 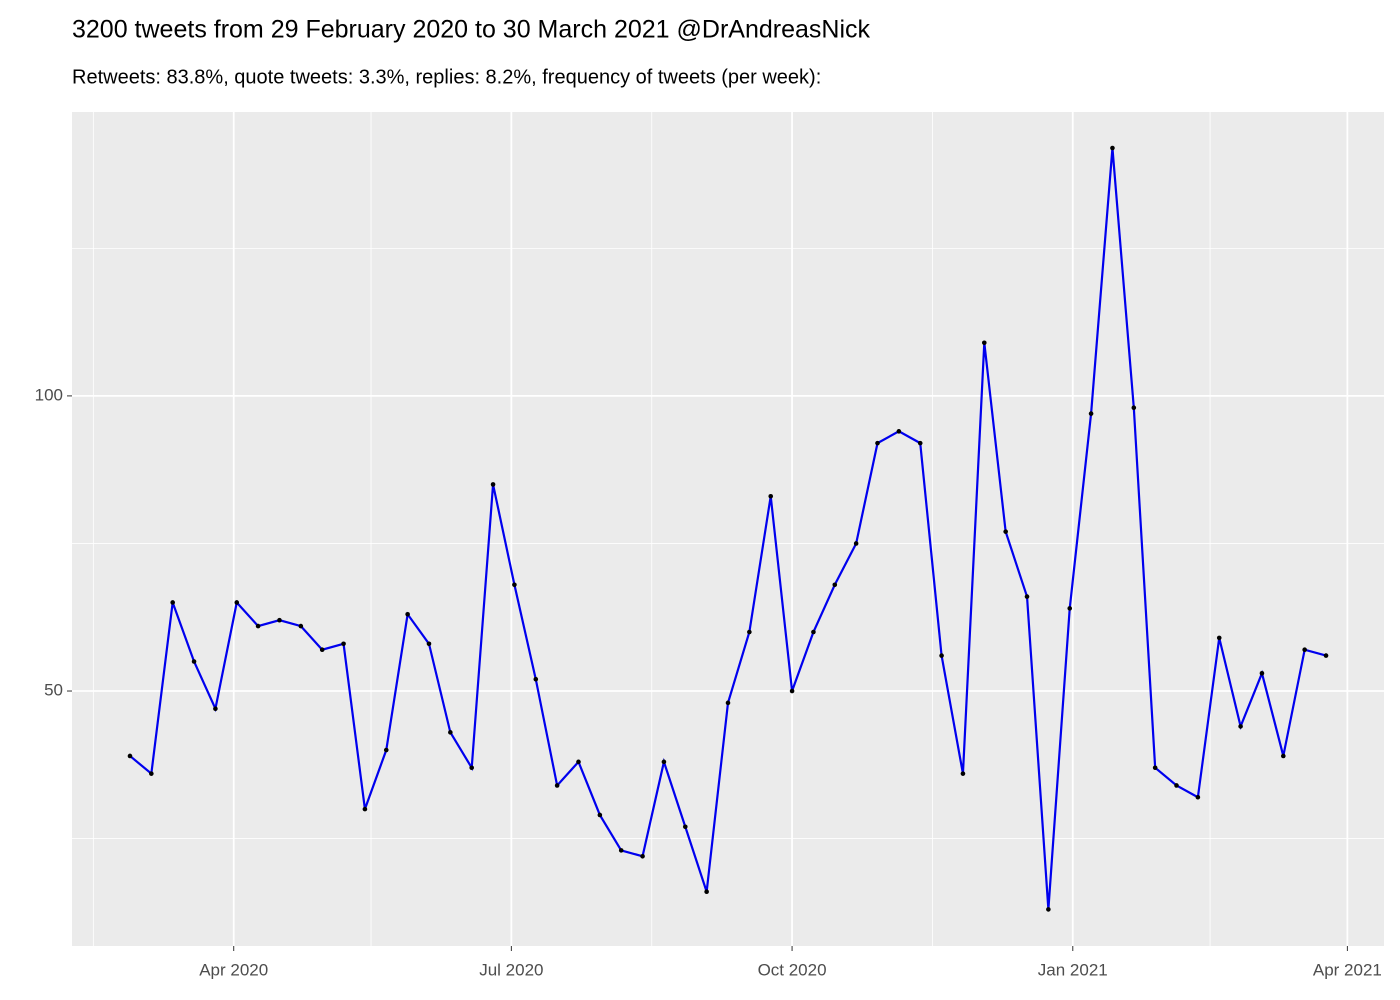 What do you see at coordinates (53, 690) in the screenshot?
I see `y-tick-label: 50` at bounding box center [53, 690].